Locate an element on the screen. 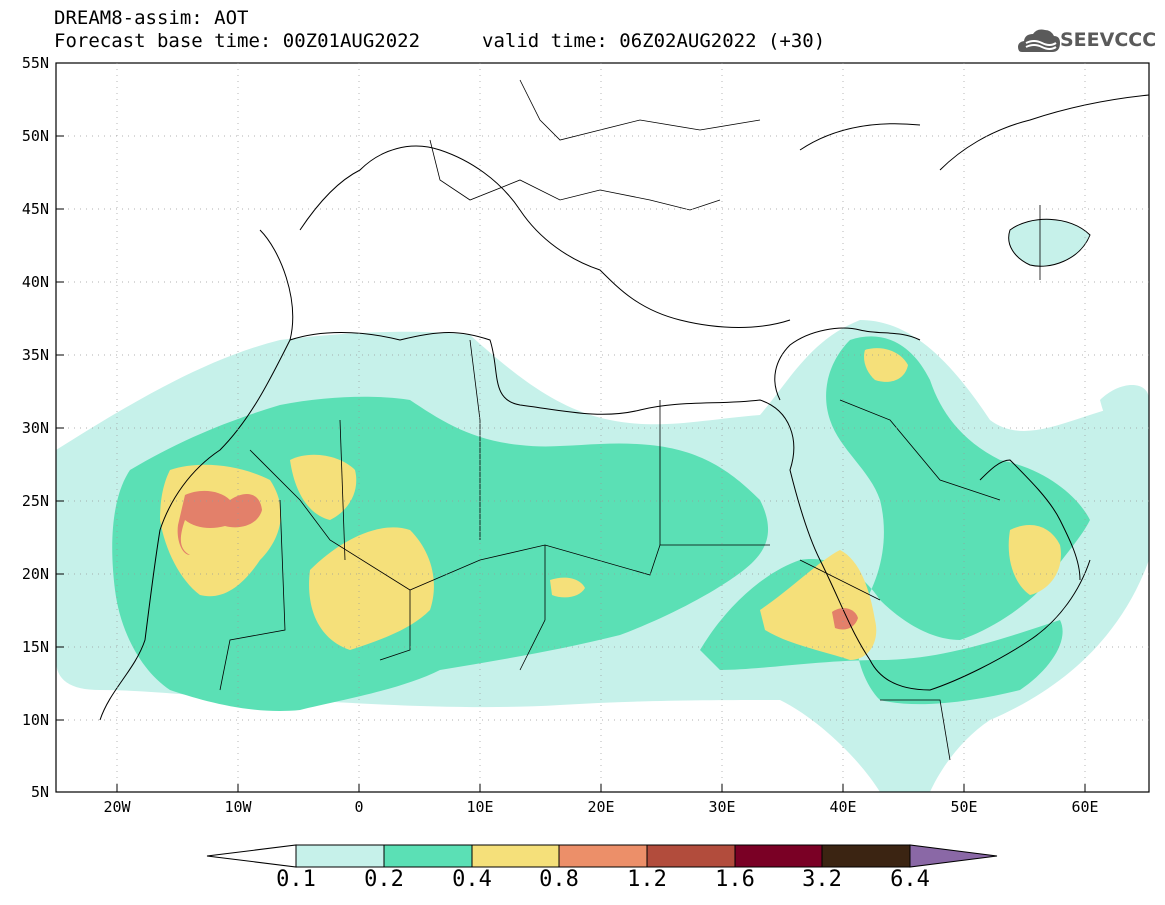 The width and height of the screenshot is (1165, 905). forecast-base-time: Forecast base time: 00Z01AUG2022 is located at coordinates (237, 41).